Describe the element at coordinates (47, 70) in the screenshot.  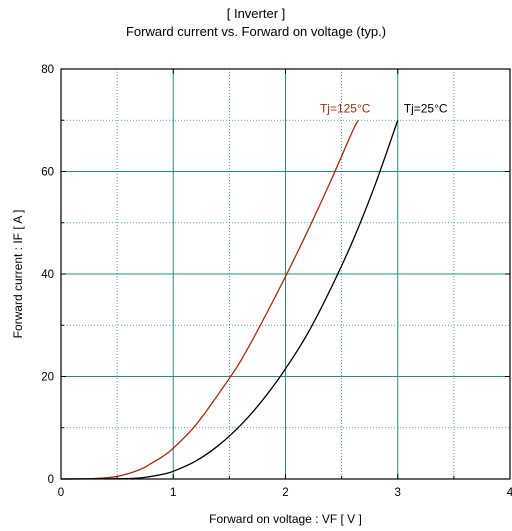
I see `y-tick-label: 80` at that location.